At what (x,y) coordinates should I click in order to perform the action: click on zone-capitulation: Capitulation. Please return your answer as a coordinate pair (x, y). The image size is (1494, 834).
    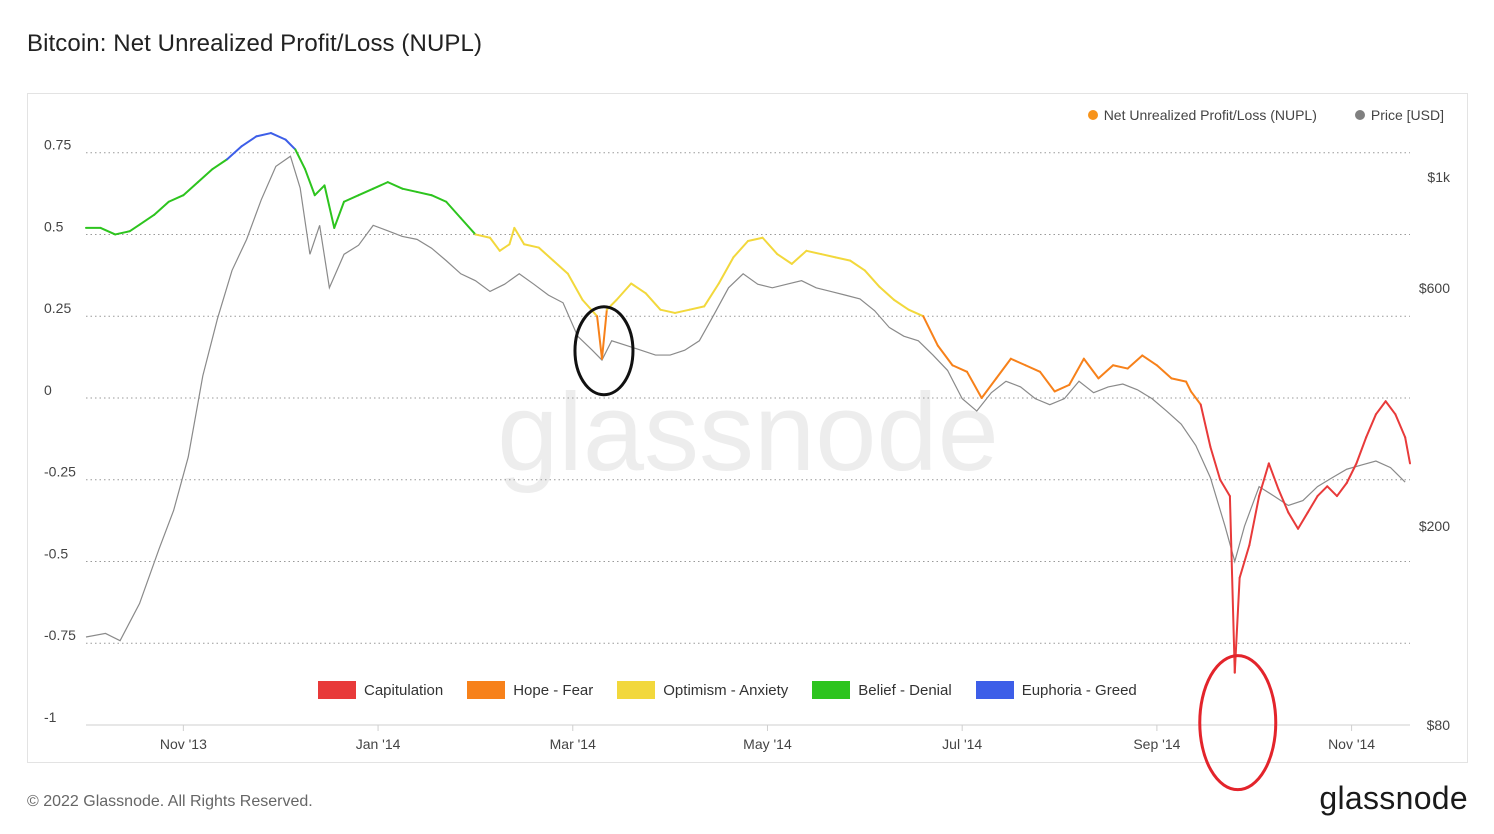
    Looking at the image, I should click on (380, 690).